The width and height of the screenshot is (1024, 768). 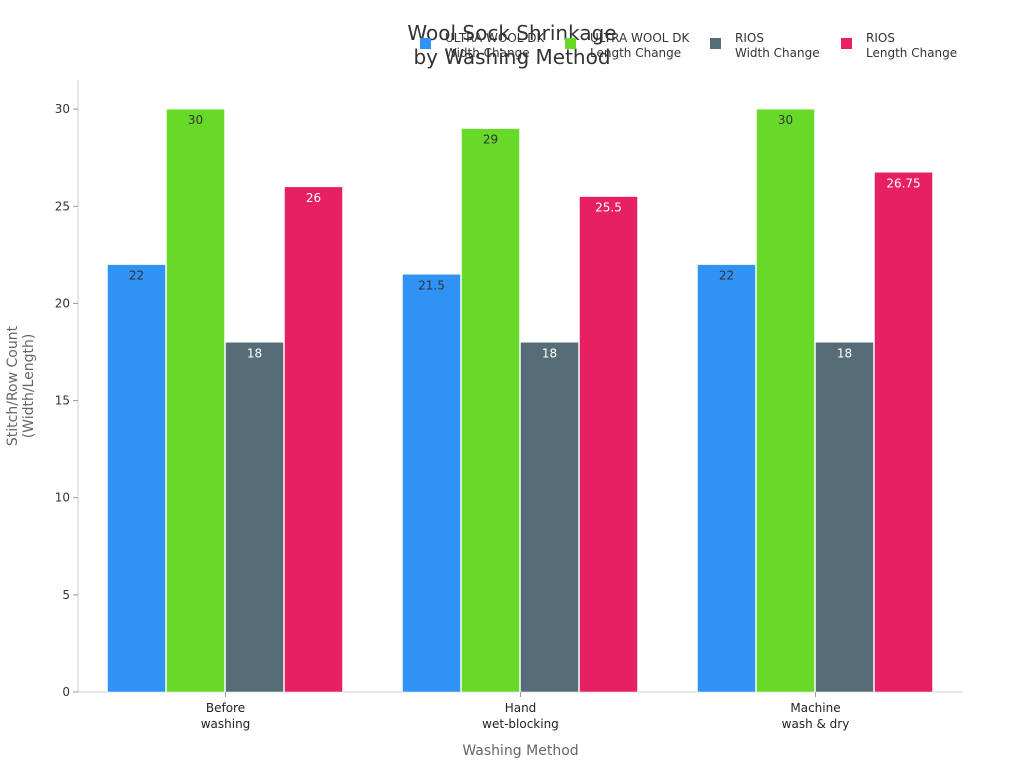 What do you see at coordinates (816, 716) in the screenshot?
I see `x-tick-label: Machine wash & dry` at bounding box center [816, 716].